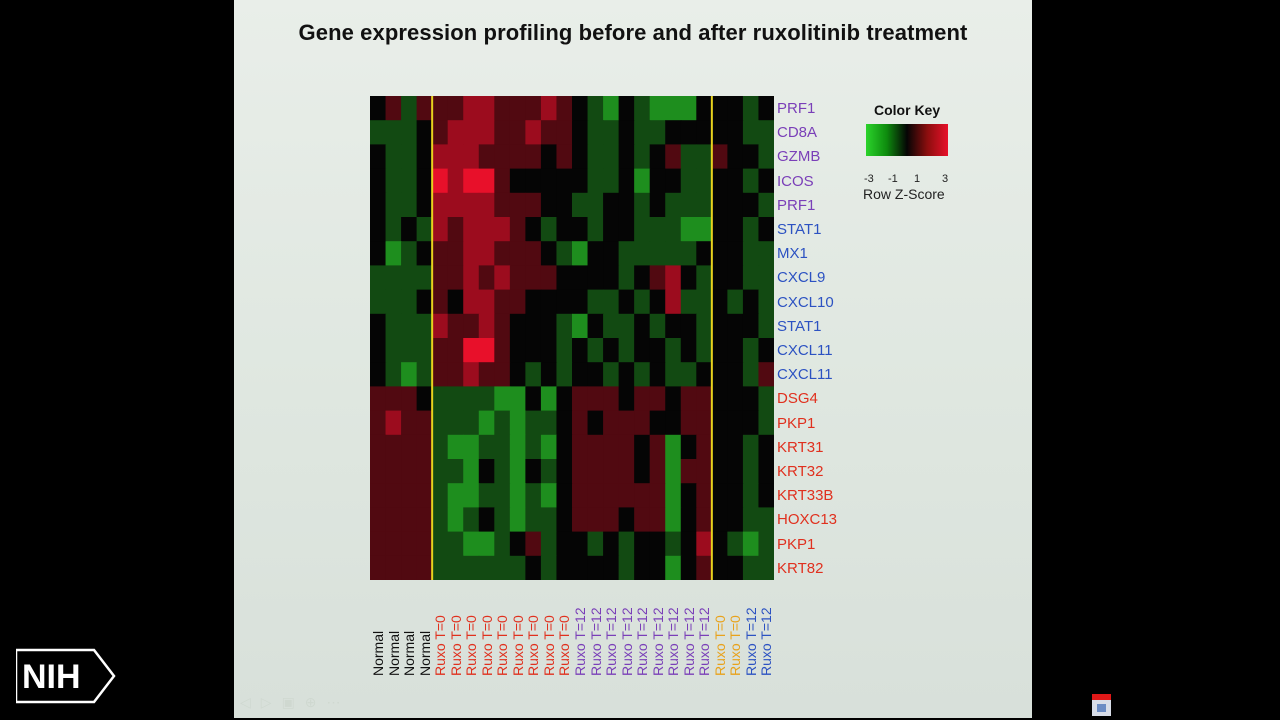 The image size is (1280, 720). I want to click on color-key-title: Color Key, so click(907, 110).